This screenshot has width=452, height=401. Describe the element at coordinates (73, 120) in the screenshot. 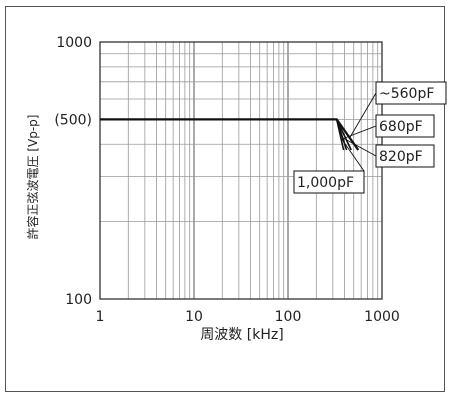

I see `y-tick-label: (500)` at that location.